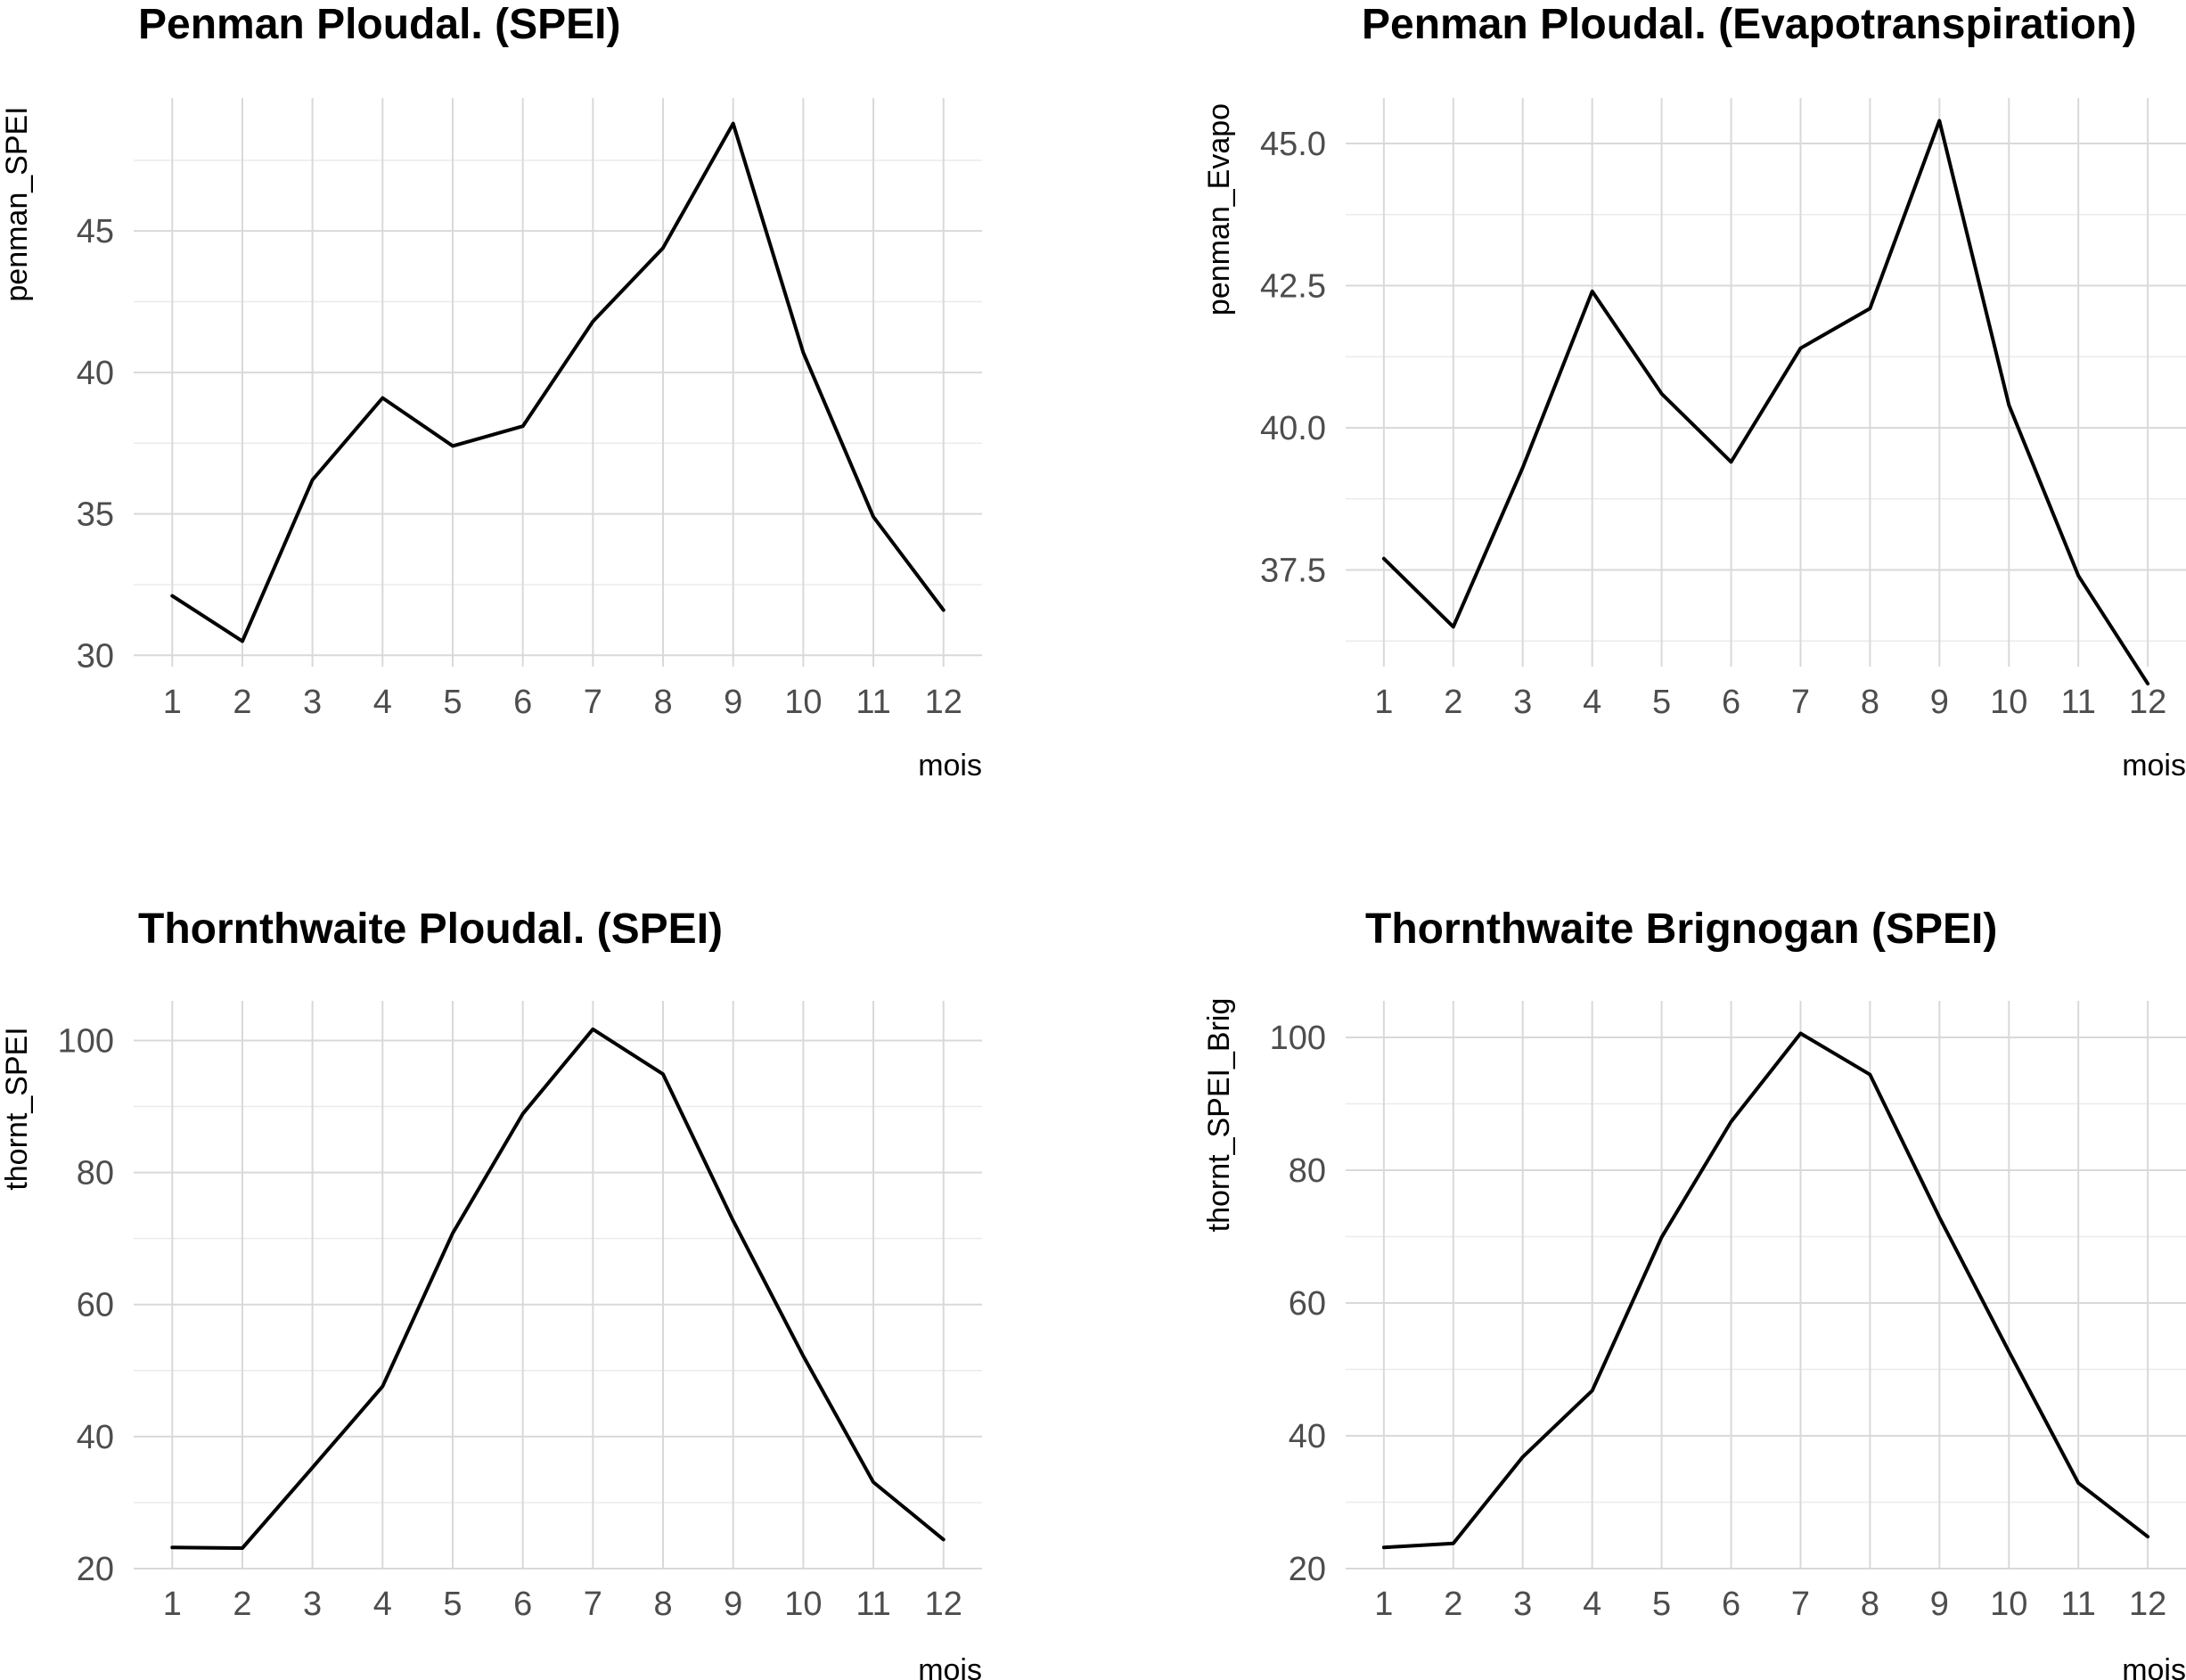 Image resolution: width=2186 pixels, height=1680 pixels. What do you see at coordinates (17, 1108) in the screenshot?
I see `y-axis-label: thornt_SPEI` at bounding box center [17, 1108].